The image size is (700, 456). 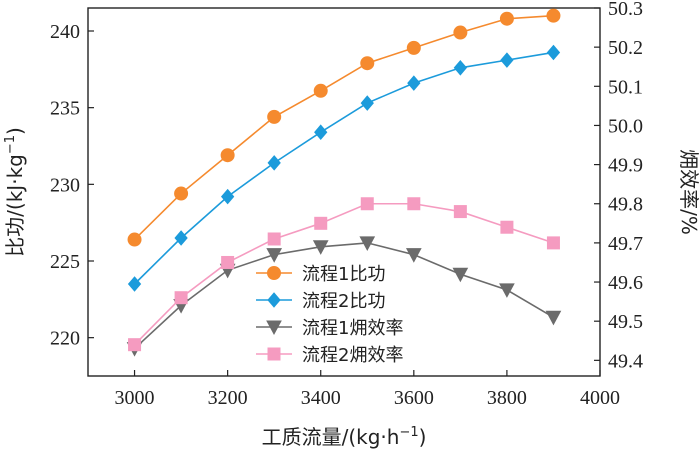 What do you see at coordinates (65, 339) in the screenshot?
I see `y-left-tick-label: 220` at bounding box center [65, 339].